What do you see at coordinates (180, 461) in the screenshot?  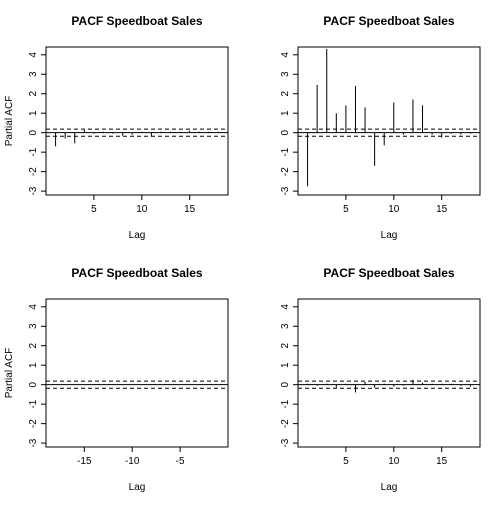 I see `x-tick-label: -5` at bounding box center [180, 461].